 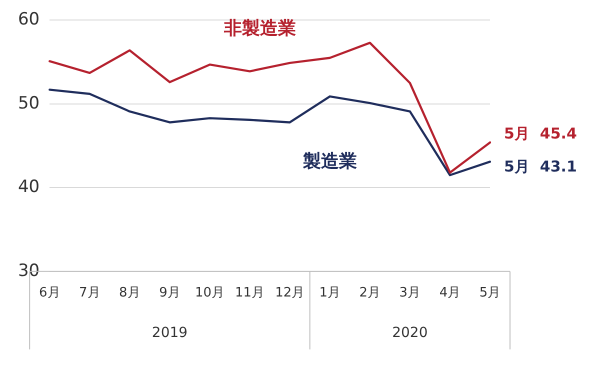 I want to click on data-label: 5月 43.1, so click(x=540, y=167).